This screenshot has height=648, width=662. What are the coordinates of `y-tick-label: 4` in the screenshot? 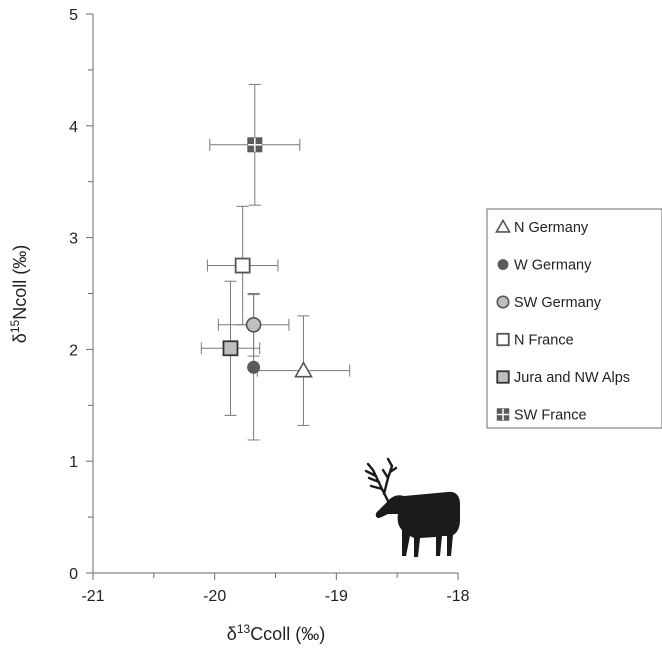 It's located at (73, 127).